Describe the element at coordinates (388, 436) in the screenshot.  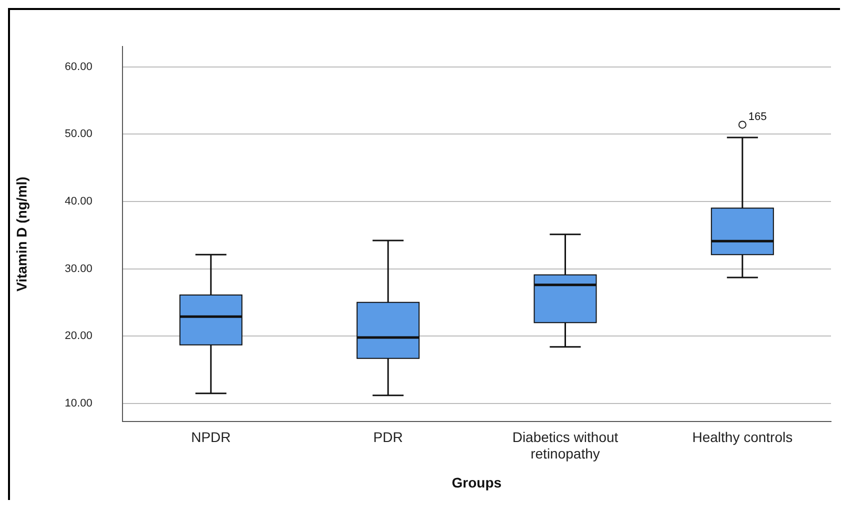
I see `x-tick-label: PDR` at that location.